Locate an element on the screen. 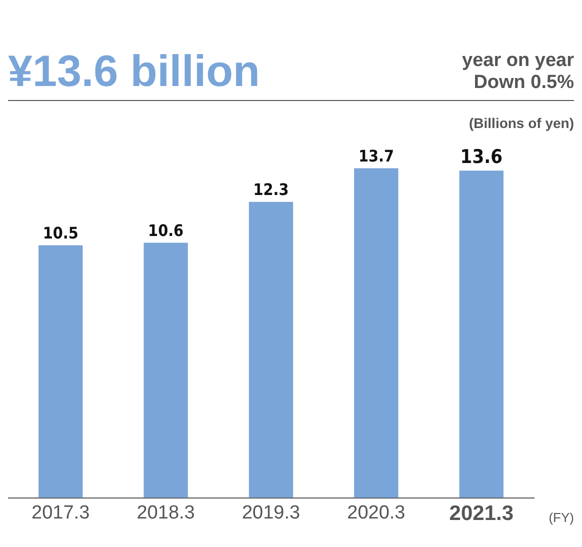 The height and width of the screenshot is (547, 582). x-tick-label: 2019.3 is located at coordinates (271, 513).